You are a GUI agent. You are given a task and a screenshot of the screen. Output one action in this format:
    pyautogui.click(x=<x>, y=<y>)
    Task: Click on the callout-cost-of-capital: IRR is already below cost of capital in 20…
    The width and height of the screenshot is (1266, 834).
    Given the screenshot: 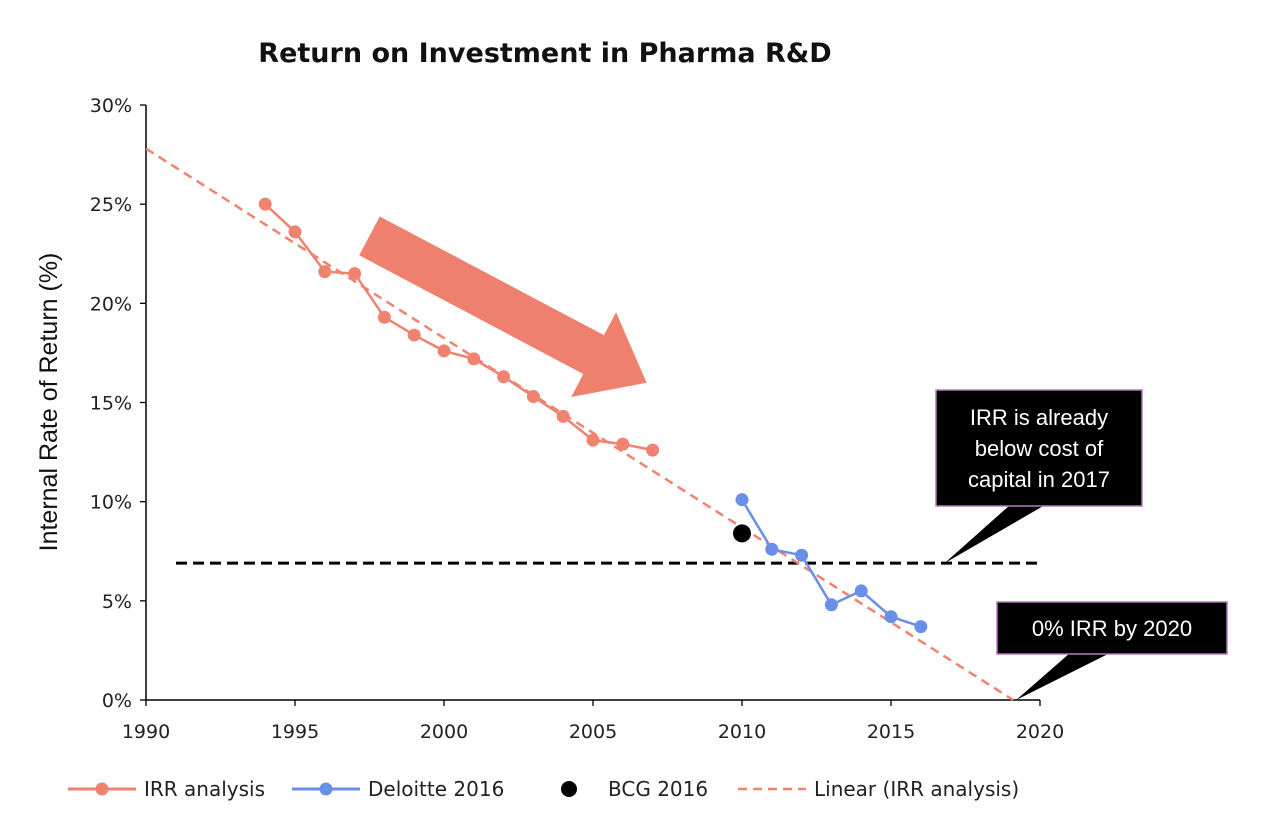 What is the action you would take?
    pyautogui.click(x=1039, y=476)
    